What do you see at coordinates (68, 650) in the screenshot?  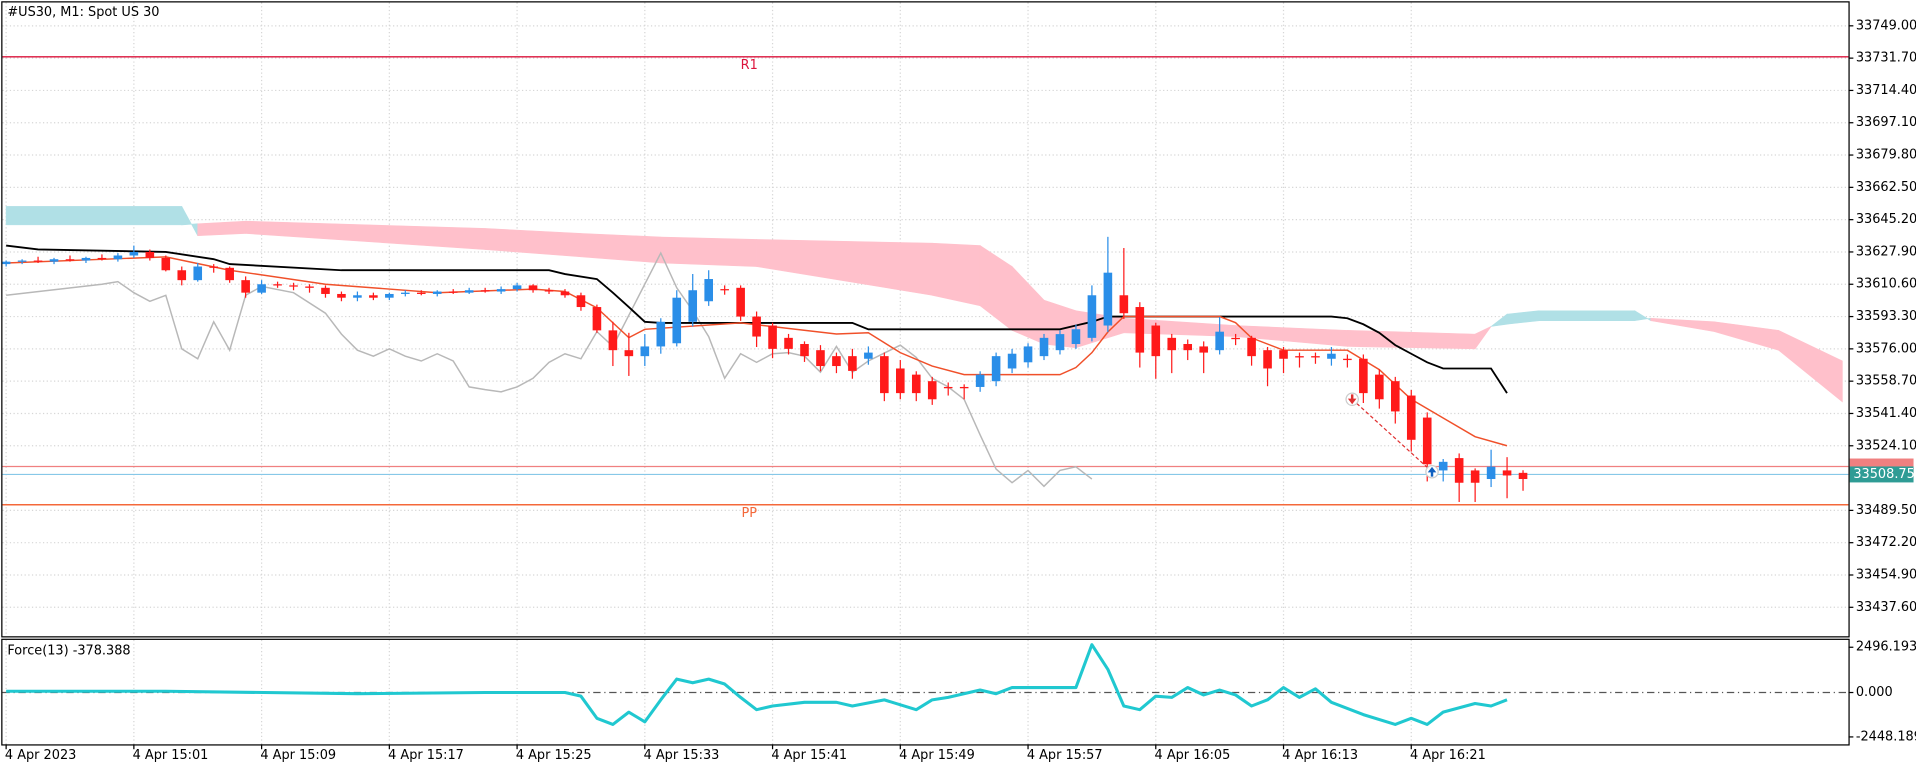 I see `force-title: Force(13) -378.388` at bounding box center [68, 650].